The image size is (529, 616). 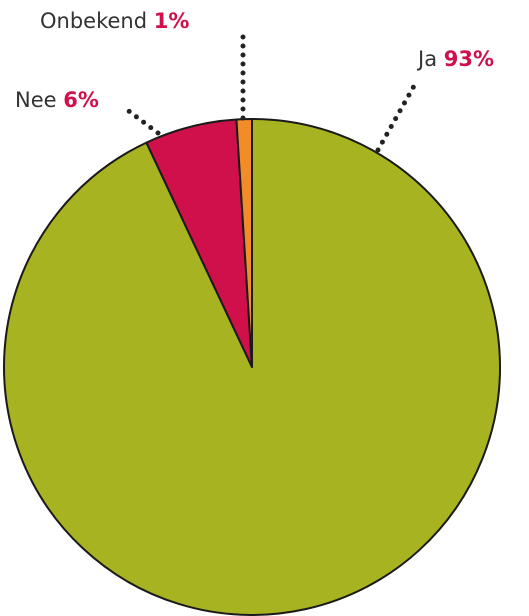 I want to click on slice-label: Onbekend 1%, so click(x=114, y=21).